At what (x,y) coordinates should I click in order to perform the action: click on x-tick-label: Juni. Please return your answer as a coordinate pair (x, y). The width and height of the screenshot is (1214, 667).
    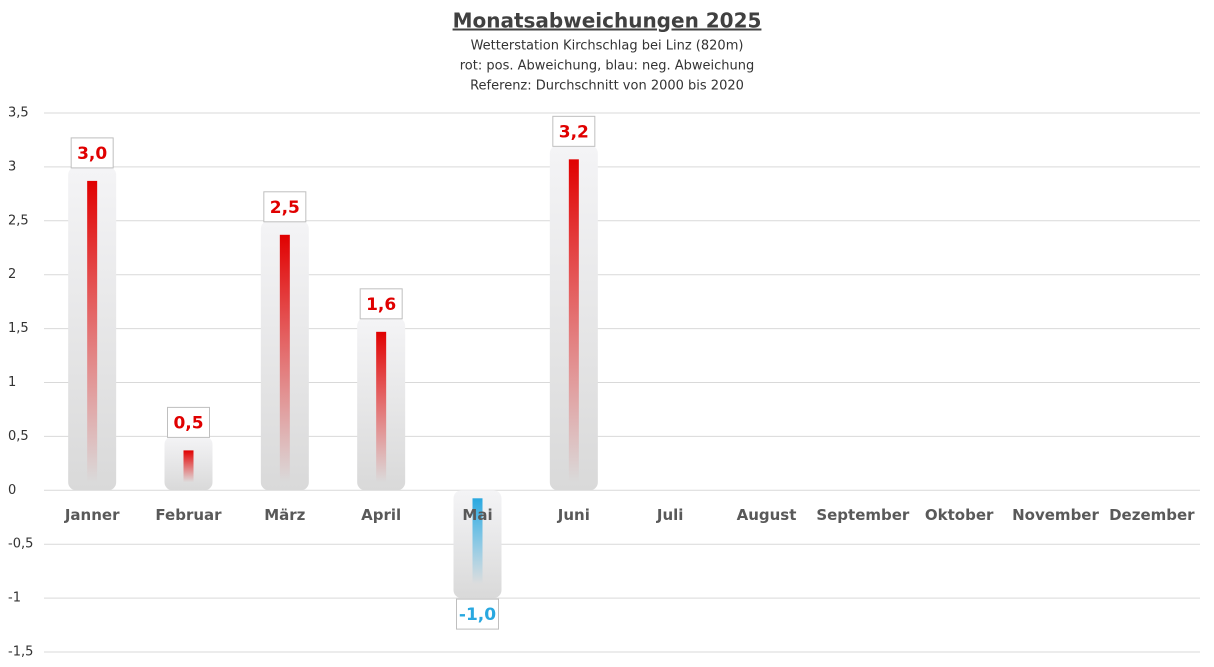
    Looking at the image, I should click on (573, 515).